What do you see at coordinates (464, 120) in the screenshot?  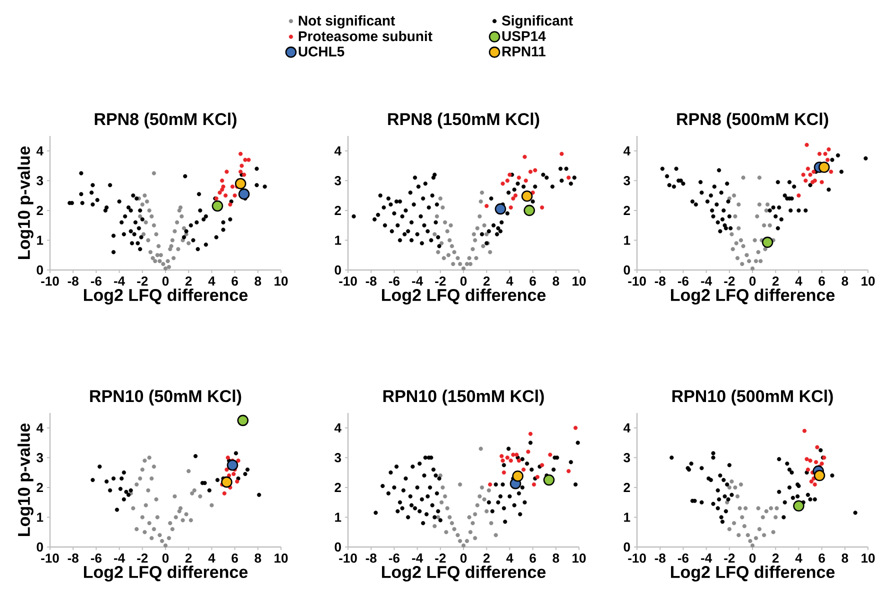 I see `chart-title: RPN8 (150mM KCl)` at bounding box center [464, 120].